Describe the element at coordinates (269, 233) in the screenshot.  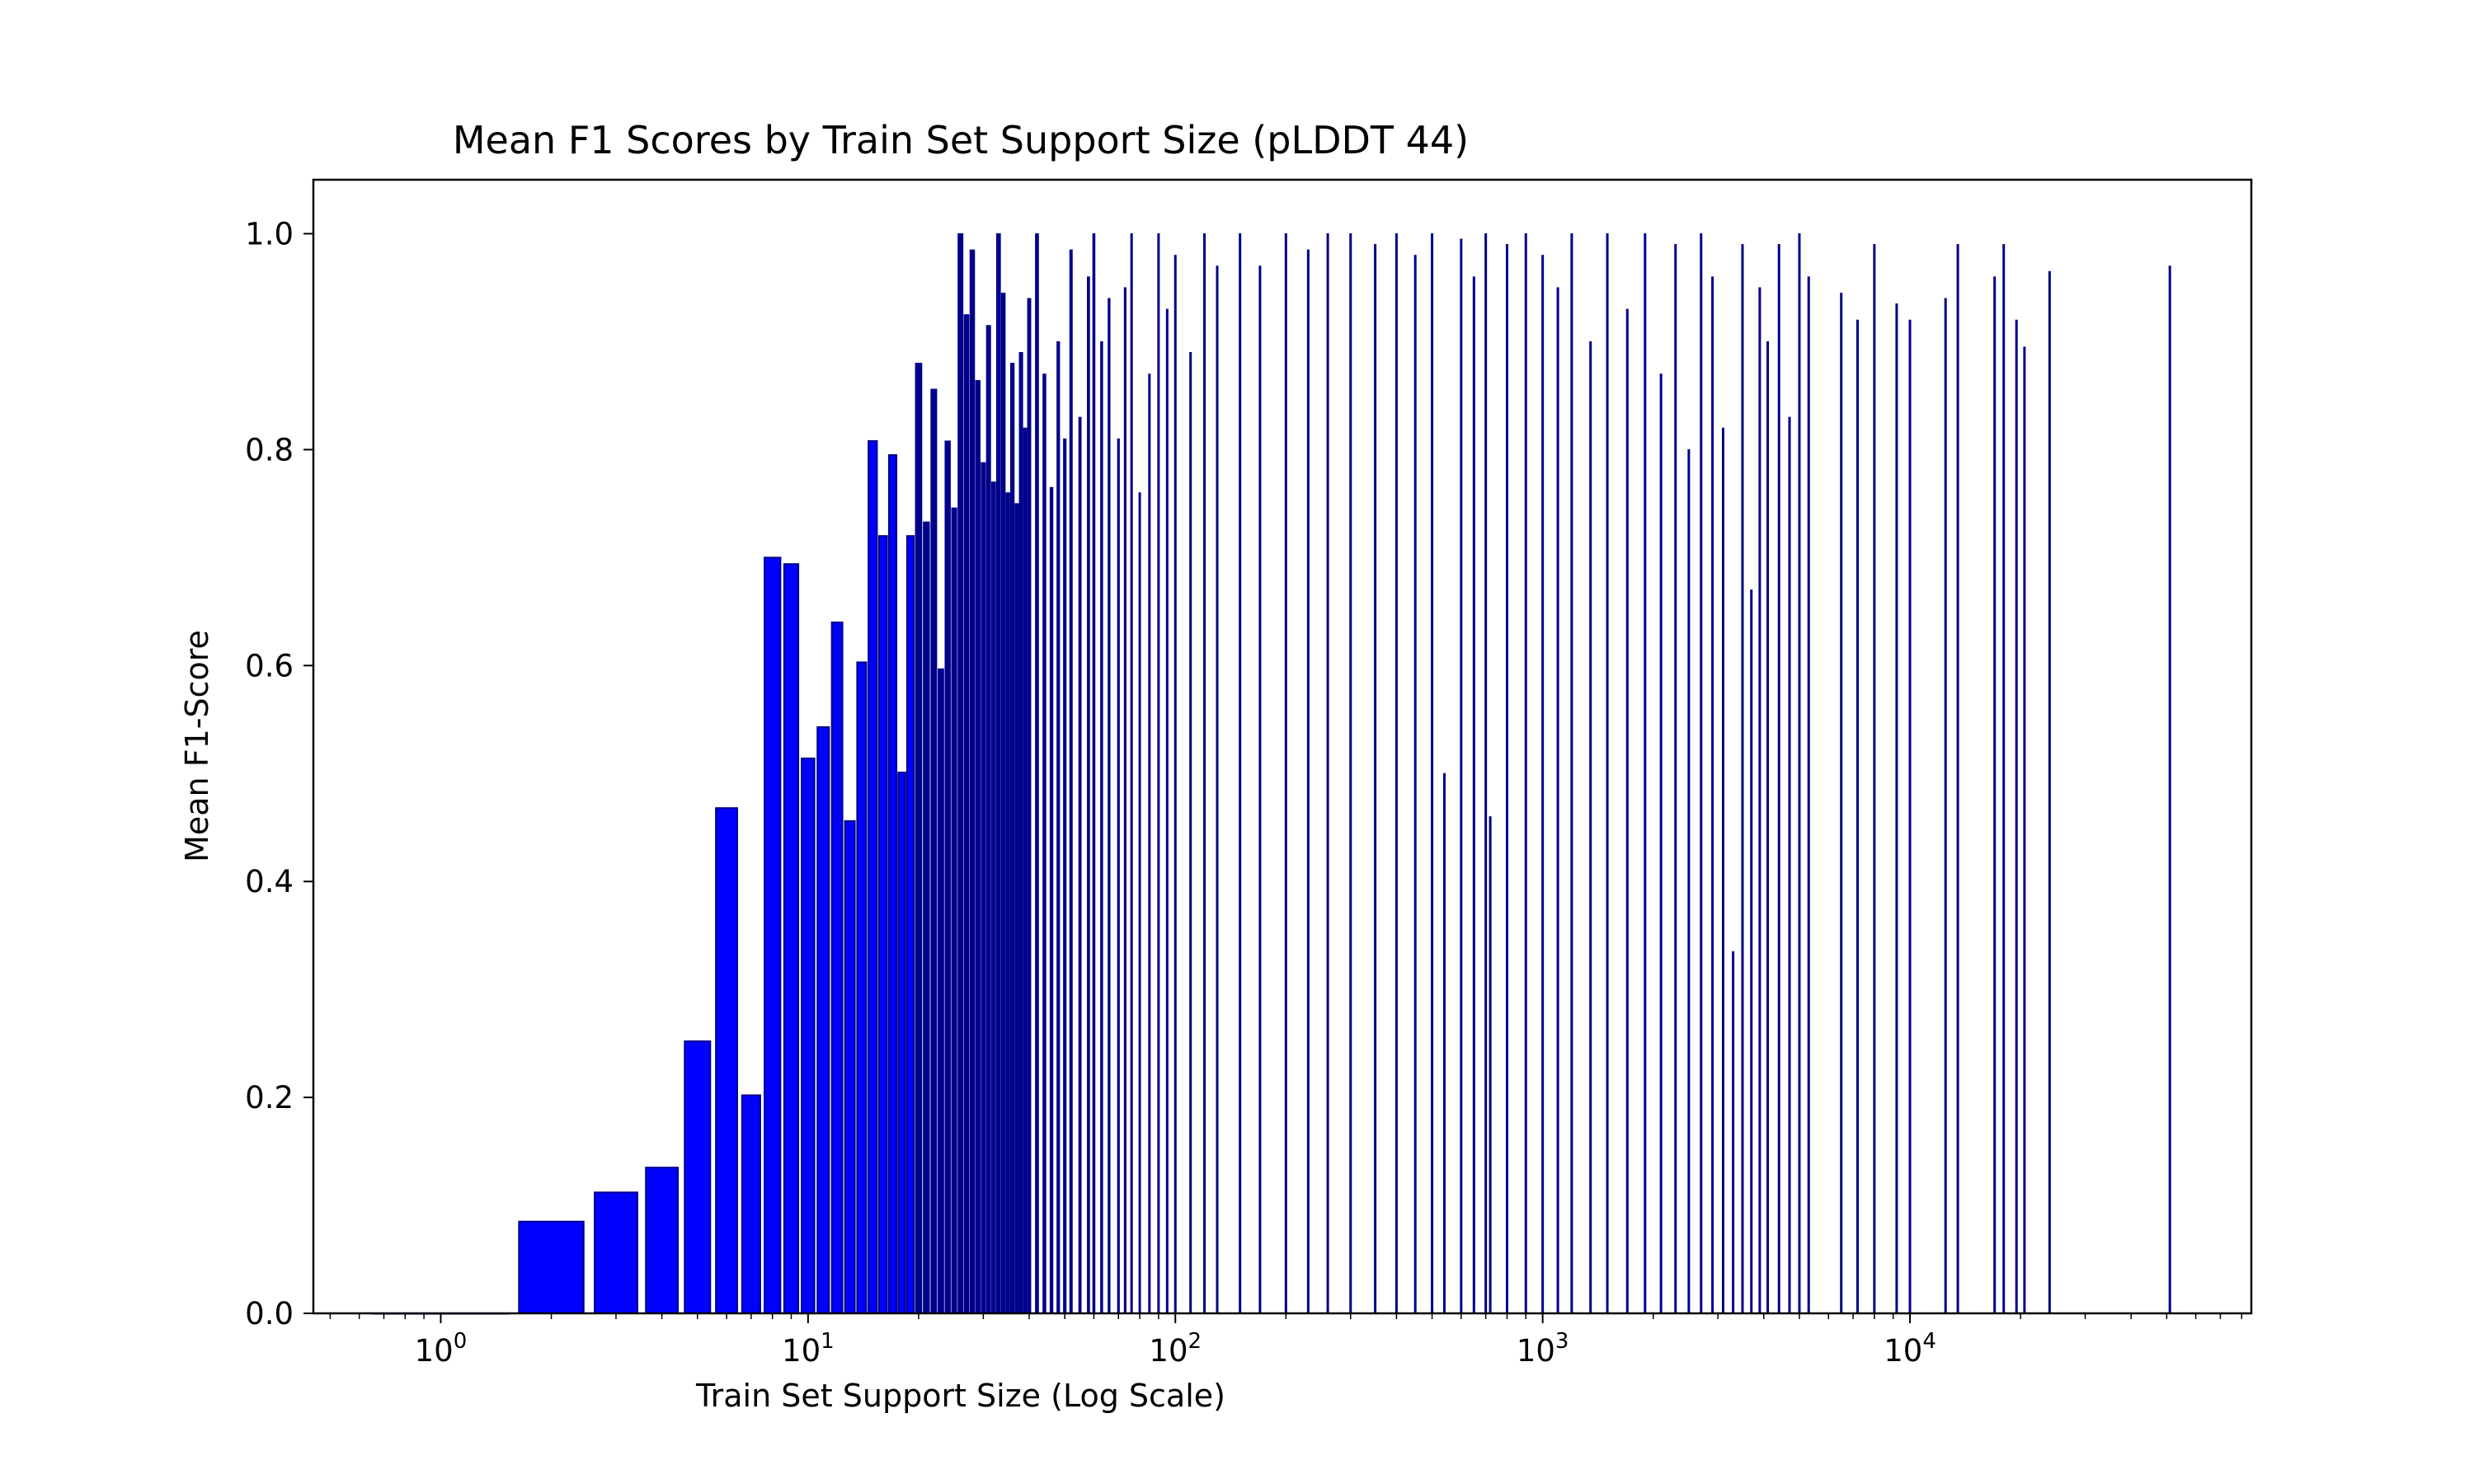
I see `y-tick-label: 1.0` at that location.